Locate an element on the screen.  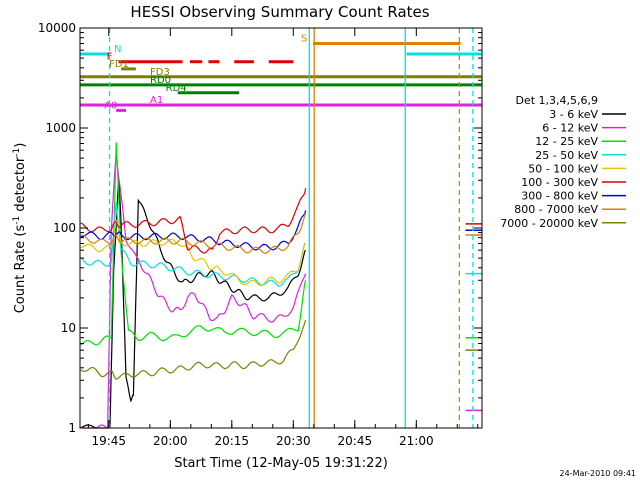
x-tick-label-20-30: 20:30 is located at coordinates (293, 441).